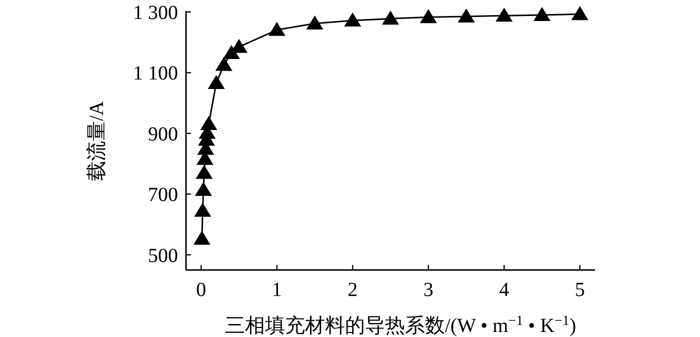  Describe the element at coordinates (163, 255) in the screenshot. I see `y-tick-label: 500` at that location.